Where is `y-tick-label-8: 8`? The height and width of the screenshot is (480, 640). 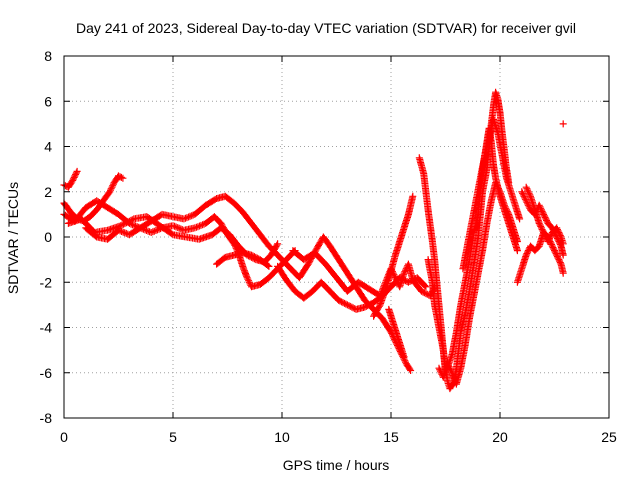
y-tick-label-8: 8 is located at coordinates (48, 56).